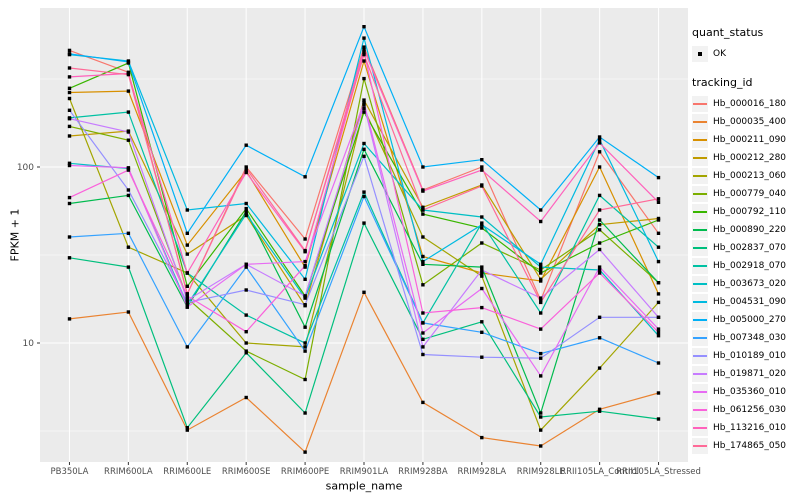 This screenshot has width=800, height=500. Describe the element at coordinates (745, 320) in the screenshot. I see `legend-item-Hb_005000_270: Hb_005000_270` at that location.